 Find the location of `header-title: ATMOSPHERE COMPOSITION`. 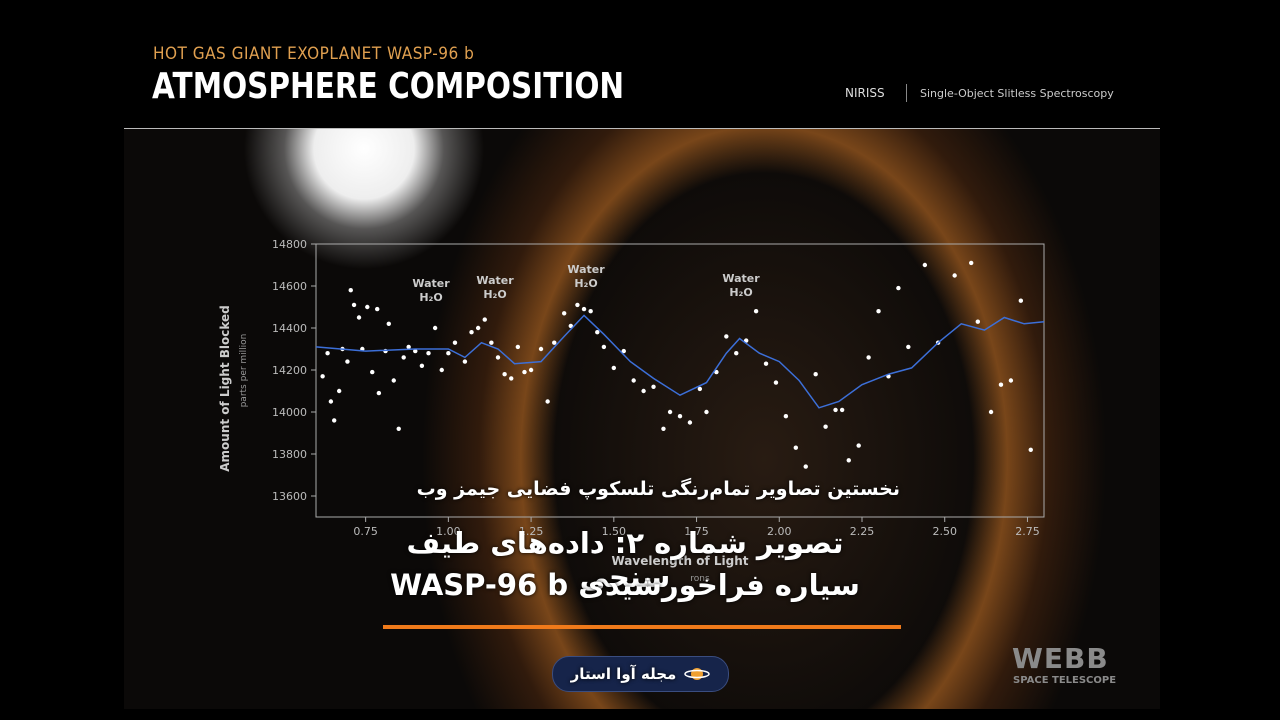

header-title: ATMOSPHERE COMPOSITION is located at coordinates (388, 86).